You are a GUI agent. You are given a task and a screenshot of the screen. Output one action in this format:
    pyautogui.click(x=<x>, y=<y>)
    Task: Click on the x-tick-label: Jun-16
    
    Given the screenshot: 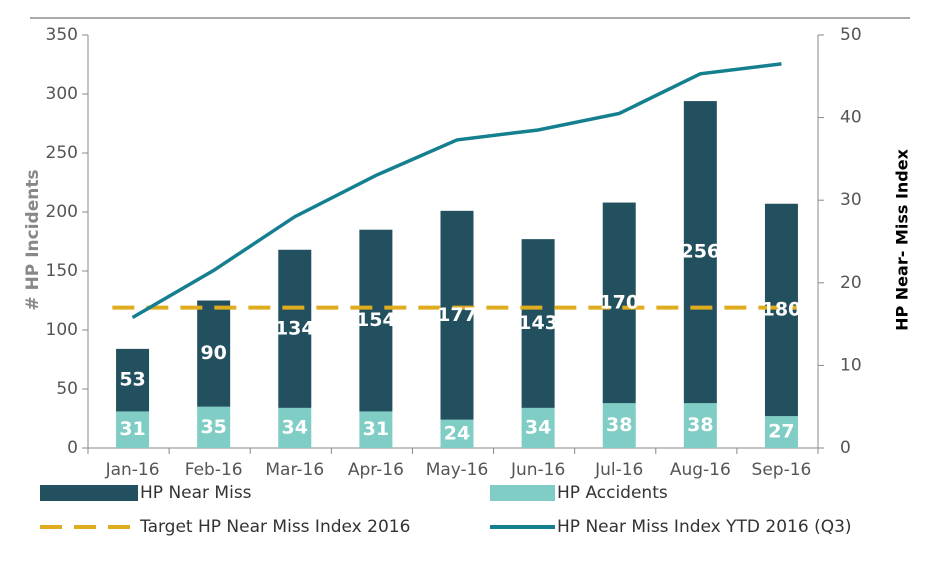 What is the action you would take?
    pyautogui.click(x=537, y=470)
    